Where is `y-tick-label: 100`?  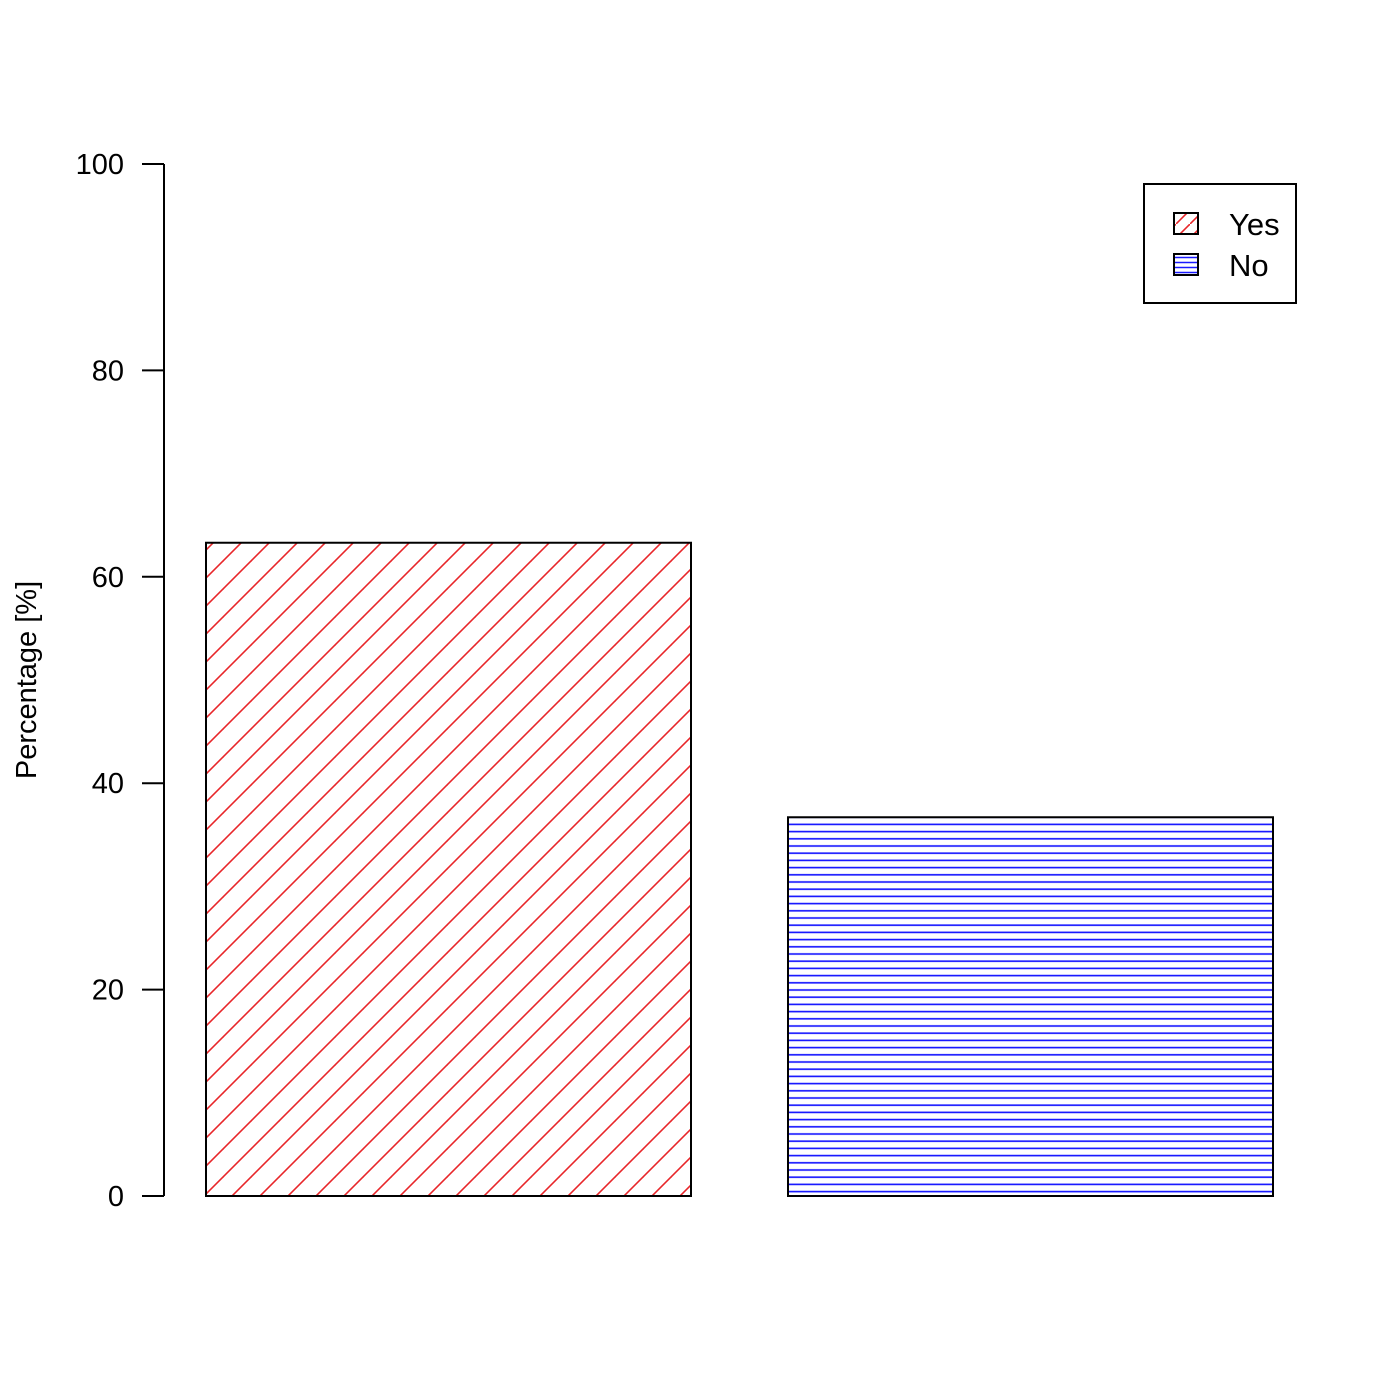
y-tick-label: 100 is located at coordinates (100, 165).